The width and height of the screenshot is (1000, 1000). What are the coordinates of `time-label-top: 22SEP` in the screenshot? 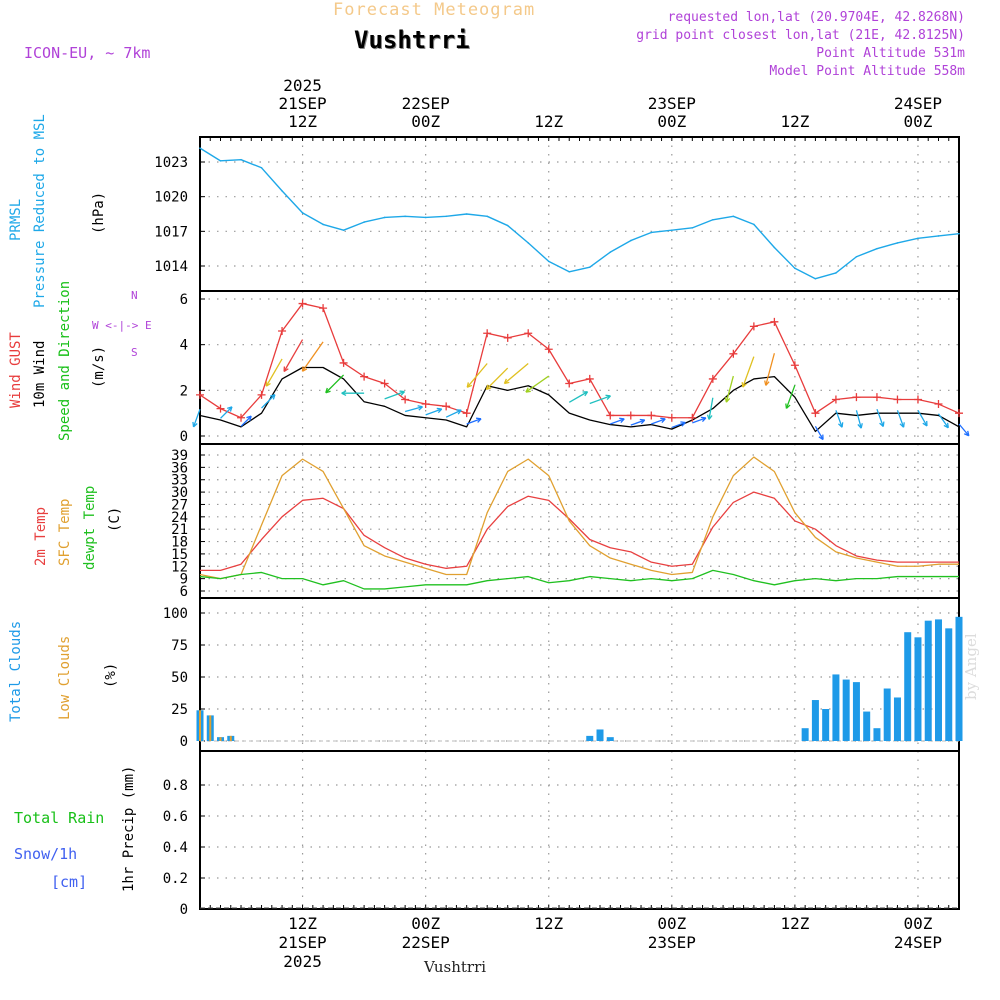 It's located at (426, 103).